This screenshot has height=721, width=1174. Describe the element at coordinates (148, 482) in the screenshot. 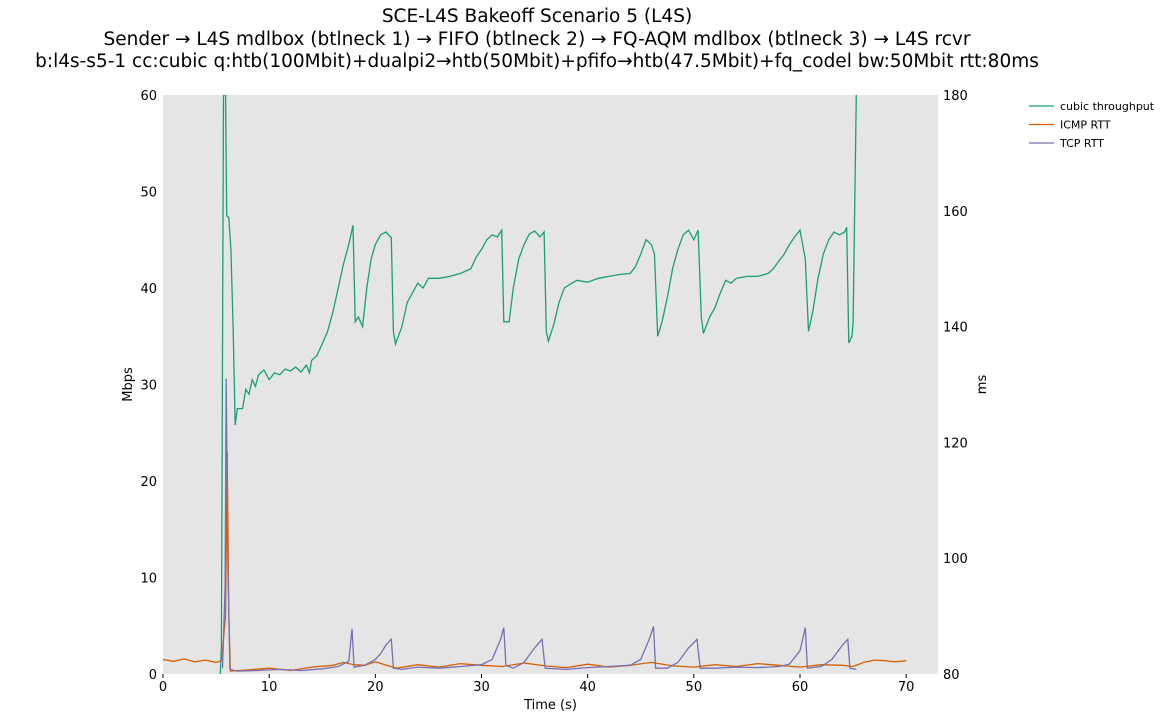

I see `y-left-tick-label-2: 20` at that location.